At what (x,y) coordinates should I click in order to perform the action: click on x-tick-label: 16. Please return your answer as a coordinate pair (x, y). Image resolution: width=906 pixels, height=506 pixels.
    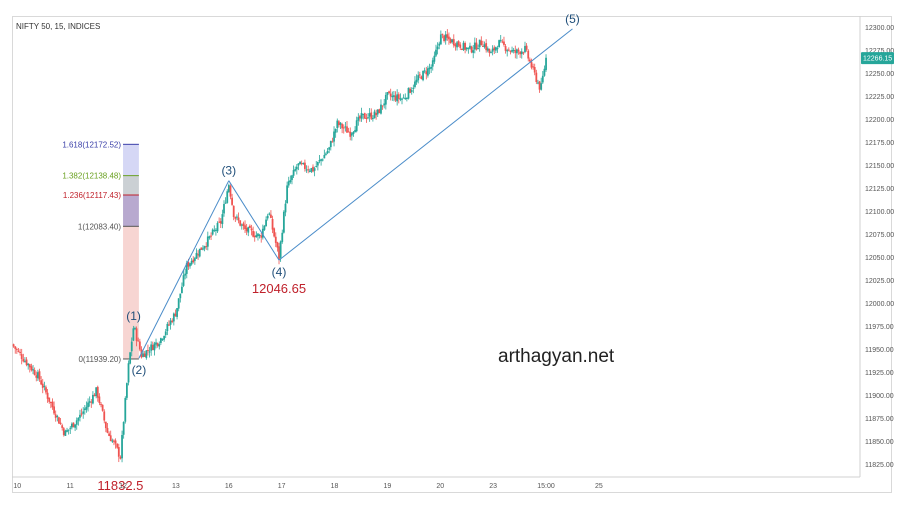
    Looking at the image, I should click on (229, 486).